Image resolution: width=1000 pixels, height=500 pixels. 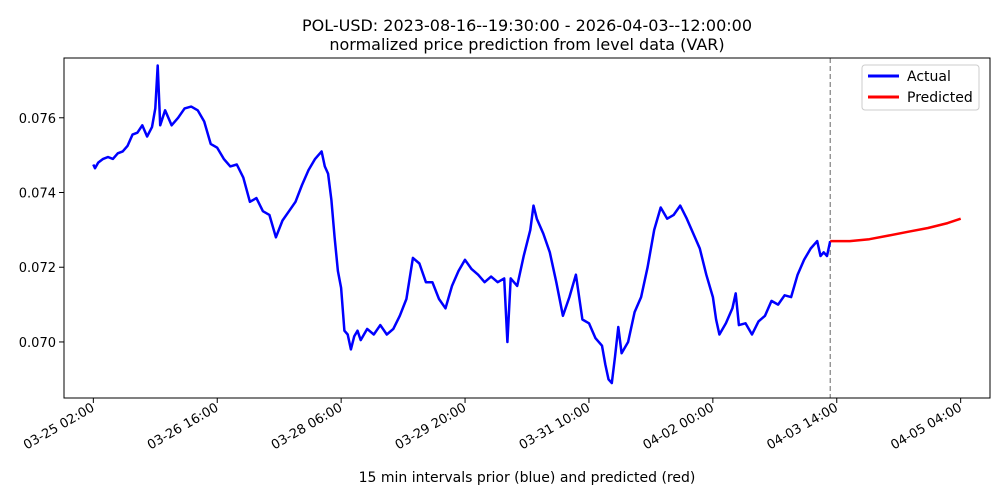 What do you see at coordinates (926, 426) in the screenshot?
I see `x-tick-label: 04-05 04:00` at bounding box center [926, 426].